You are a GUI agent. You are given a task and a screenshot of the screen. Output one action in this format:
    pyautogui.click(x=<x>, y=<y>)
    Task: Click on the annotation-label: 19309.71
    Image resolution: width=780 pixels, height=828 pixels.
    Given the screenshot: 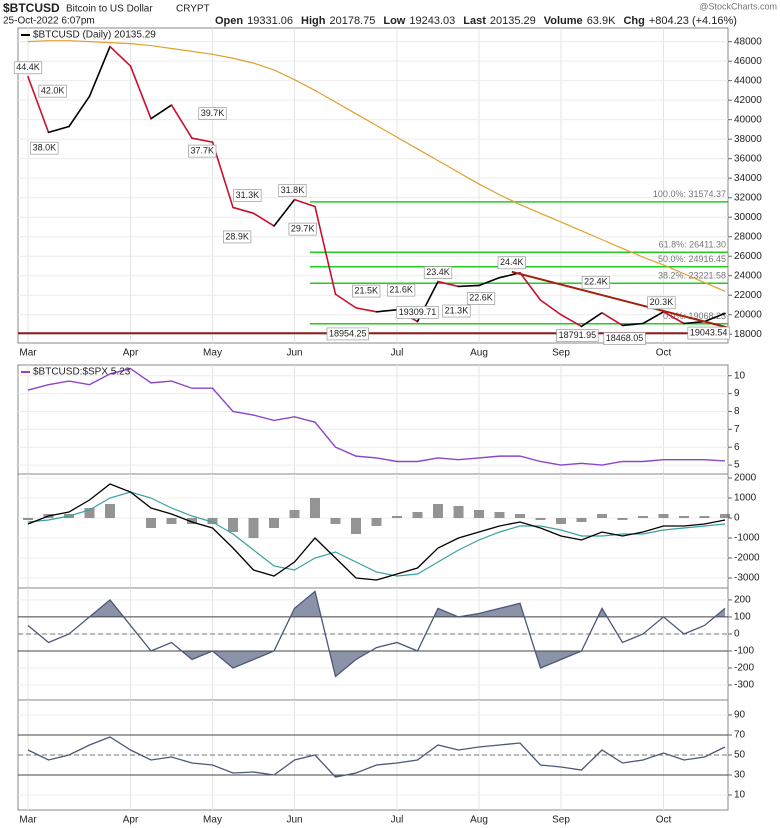 What is the action you would take?
    pyautogui.click(x=418, y=312)
    